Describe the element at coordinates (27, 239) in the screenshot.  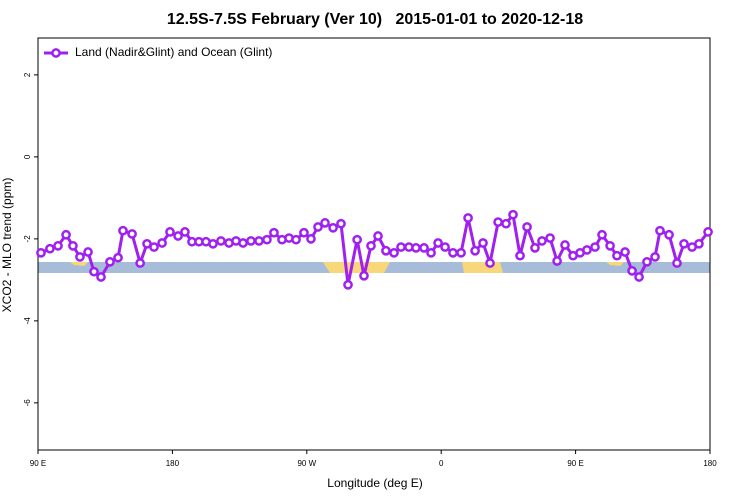
I see `y-tick-label: -2` at that location.